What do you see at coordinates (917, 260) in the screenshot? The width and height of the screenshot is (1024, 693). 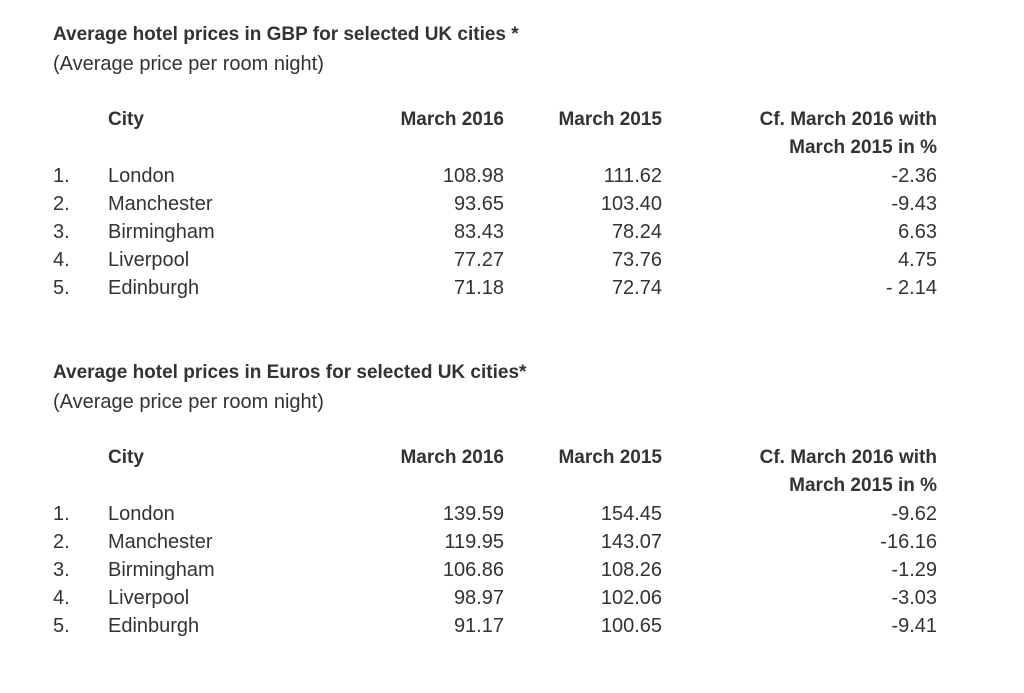 I see `price-cell: 4.75` at bounding box center [917, 260].